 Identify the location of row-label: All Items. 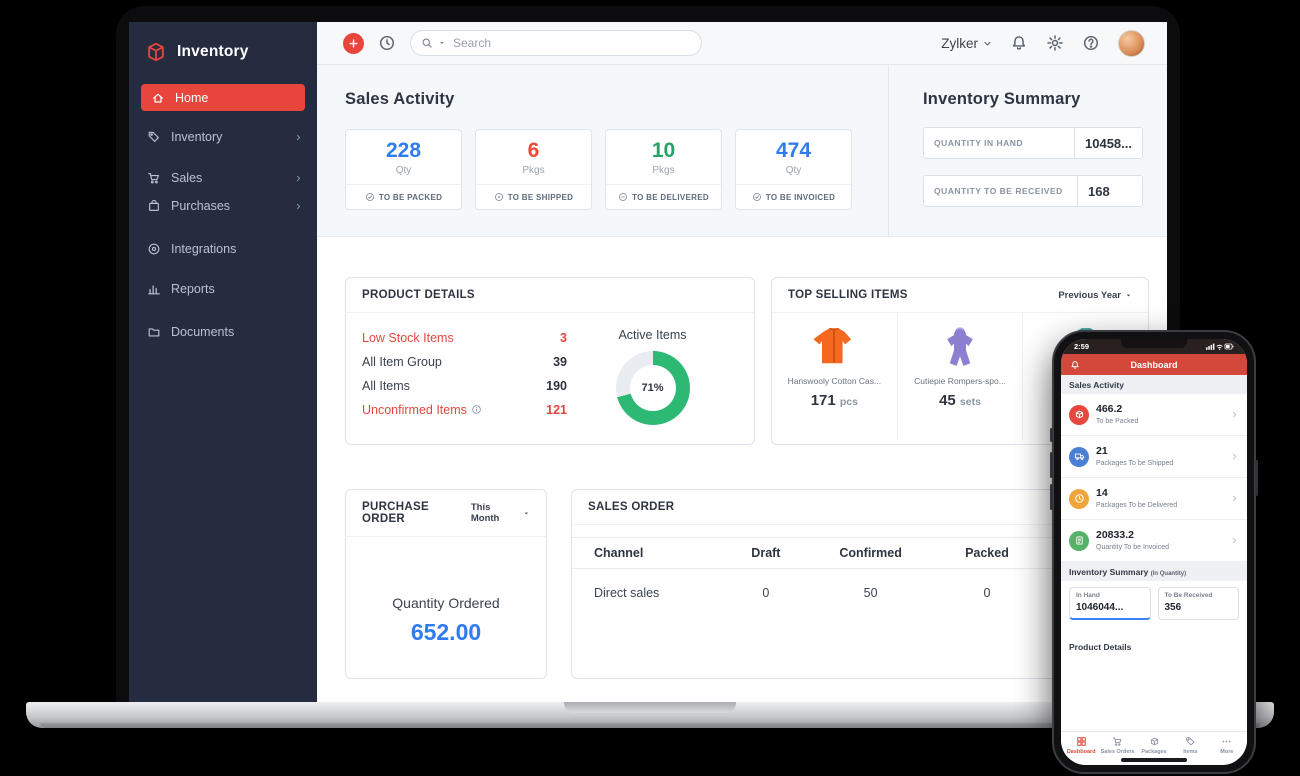
(386, 386).